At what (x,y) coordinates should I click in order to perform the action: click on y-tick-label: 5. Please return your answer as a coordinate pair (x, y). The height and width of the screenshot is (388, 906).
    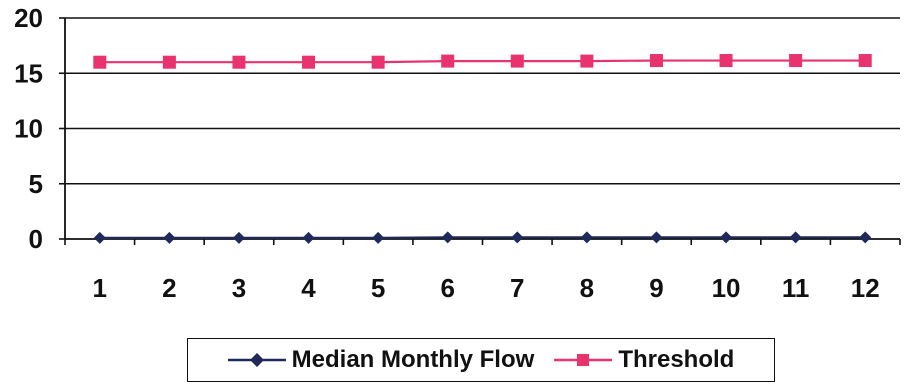
    Looking at the image, I should click on (36, 184).